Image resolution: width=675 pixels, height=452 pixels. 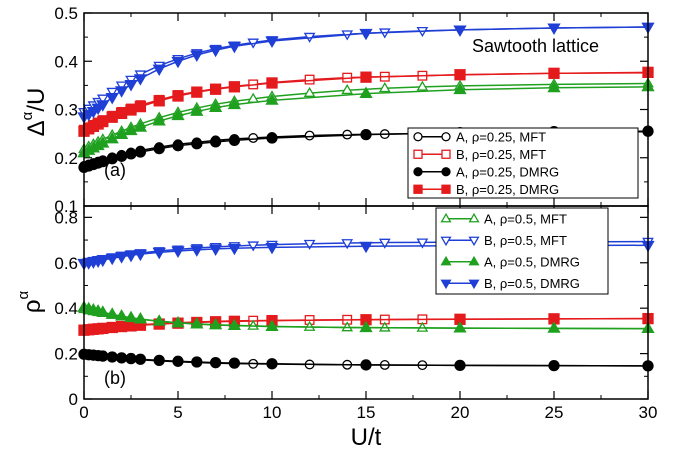 I want to click on y-tick-label: 0.2, so click(x=66, y=354).